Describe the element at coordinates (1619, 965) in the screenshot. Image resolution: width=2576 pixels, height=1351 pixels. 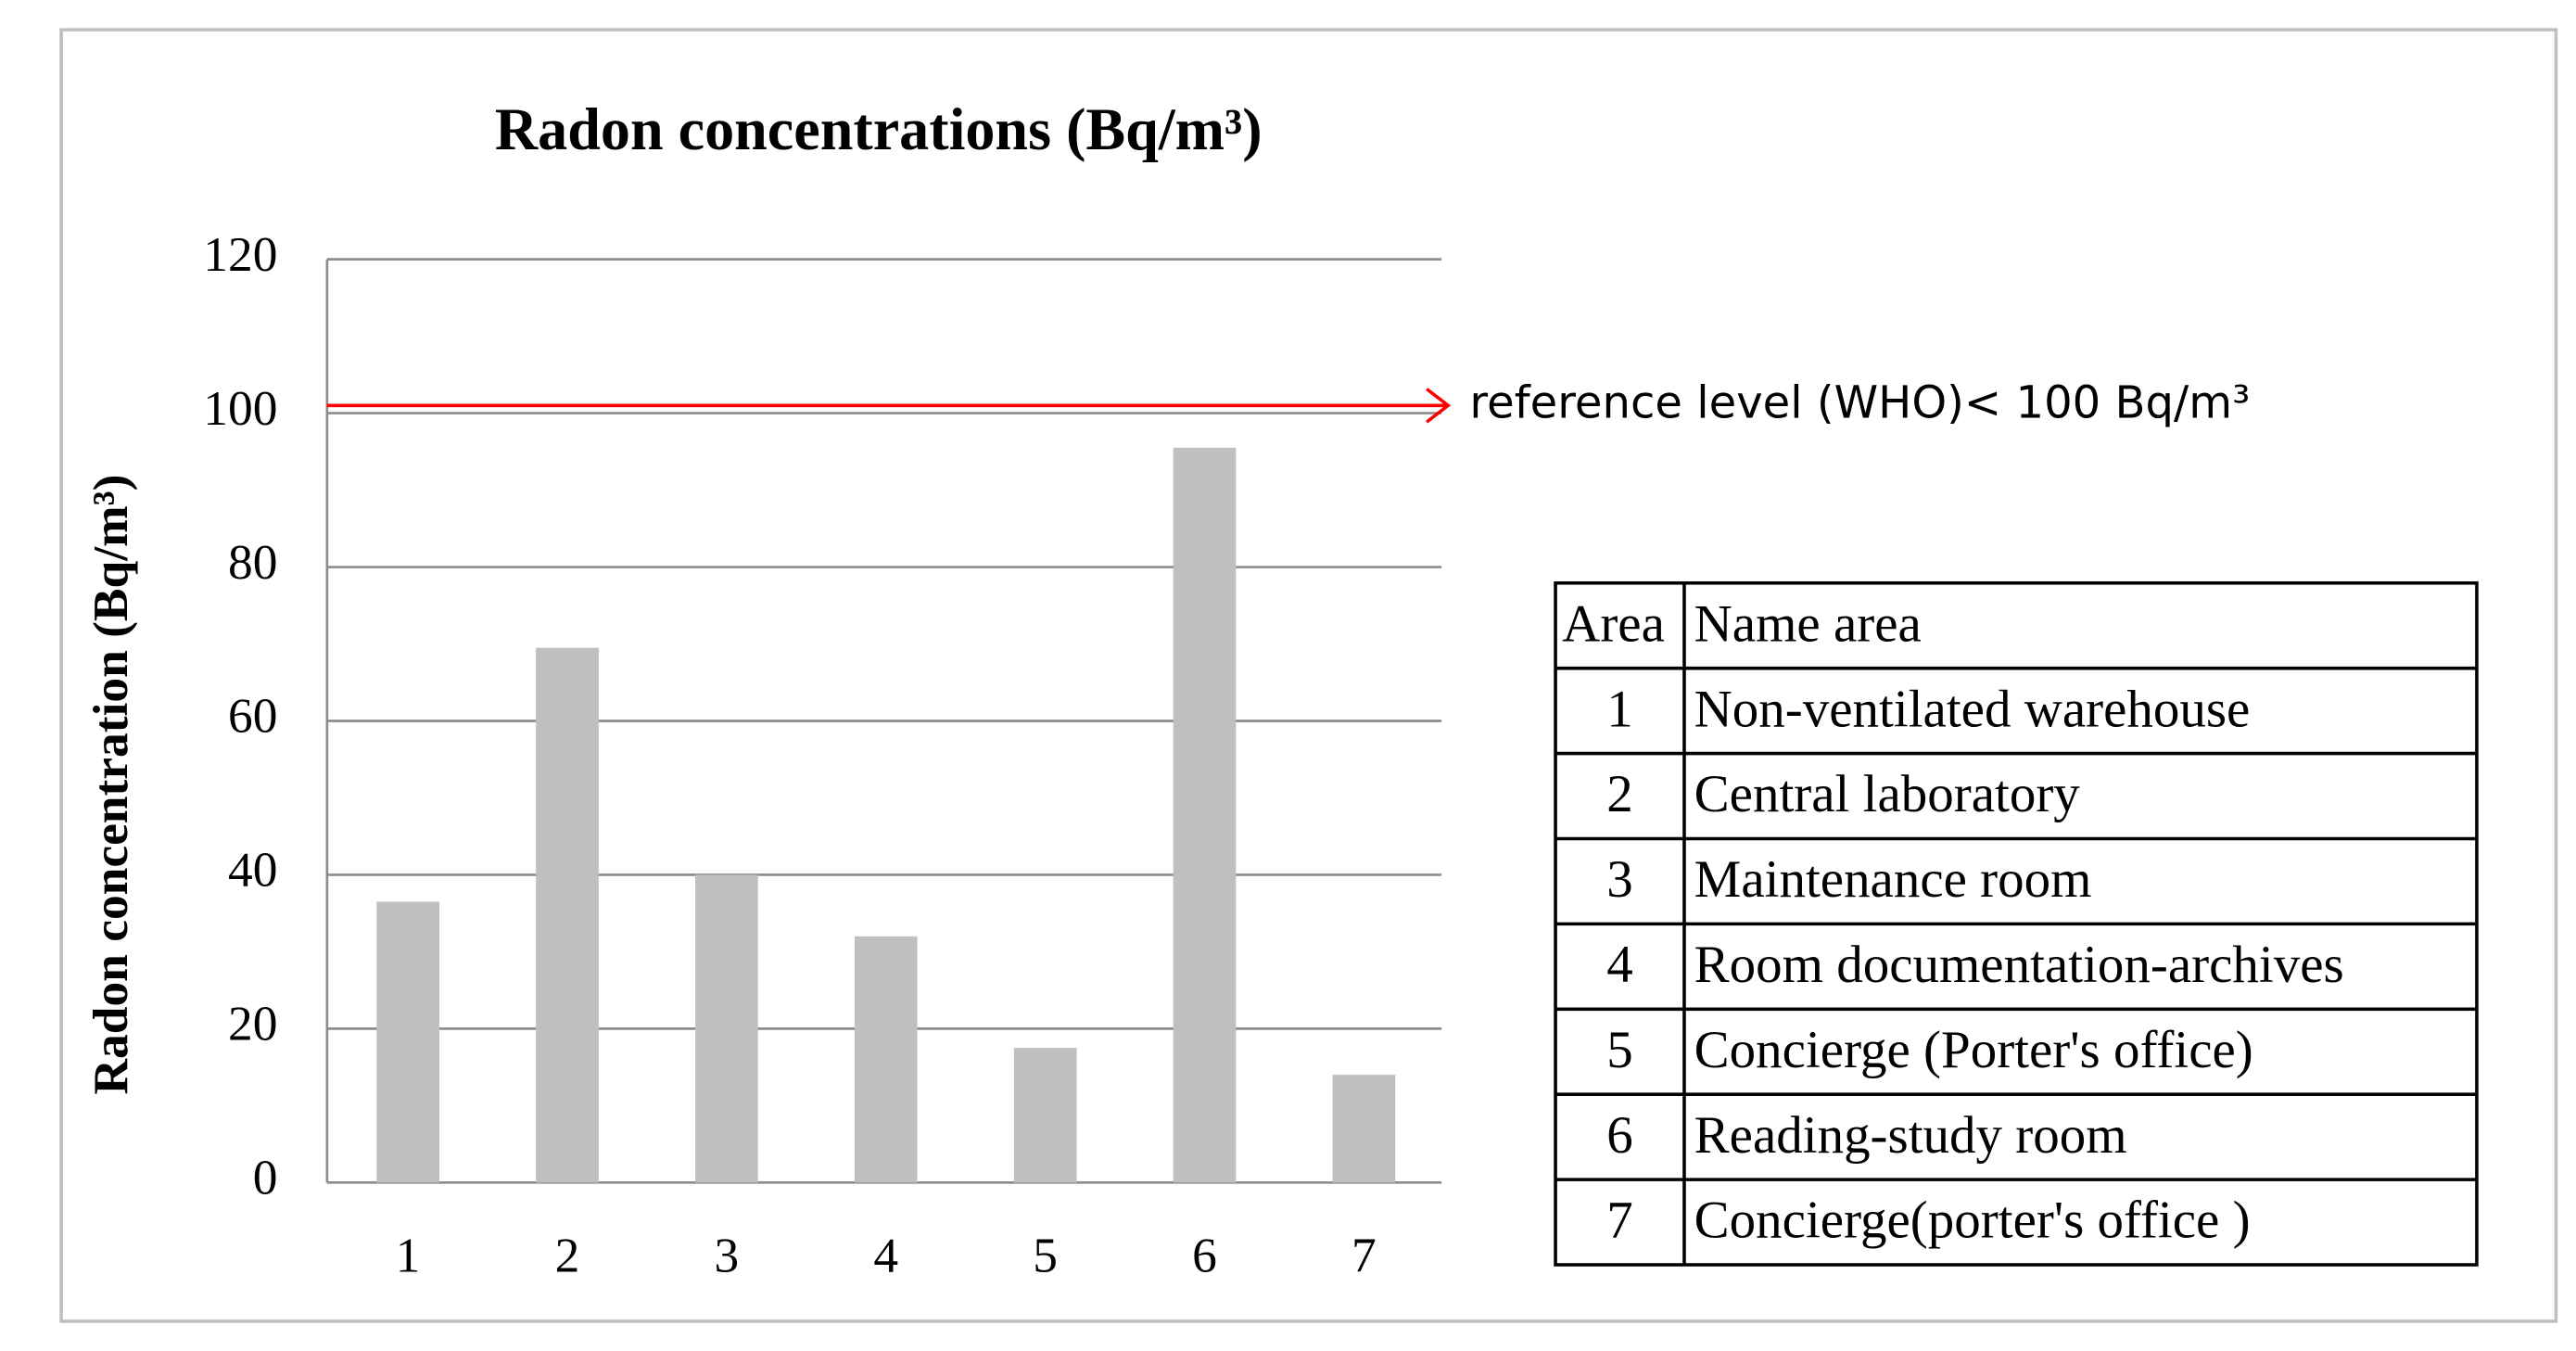
I see `table-cell: 4` at that location.